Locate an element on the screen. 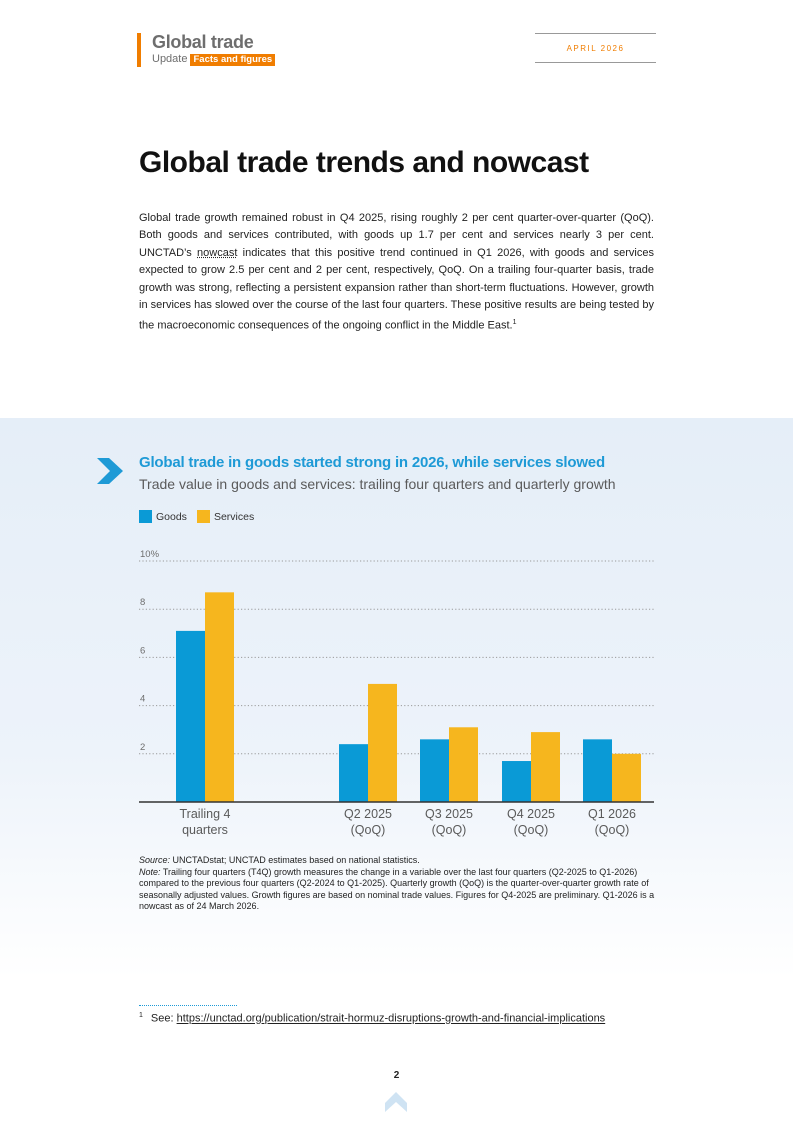 This screenshot has width=793, height=1121. source-label: Source: is located at coordinates (155, 860).